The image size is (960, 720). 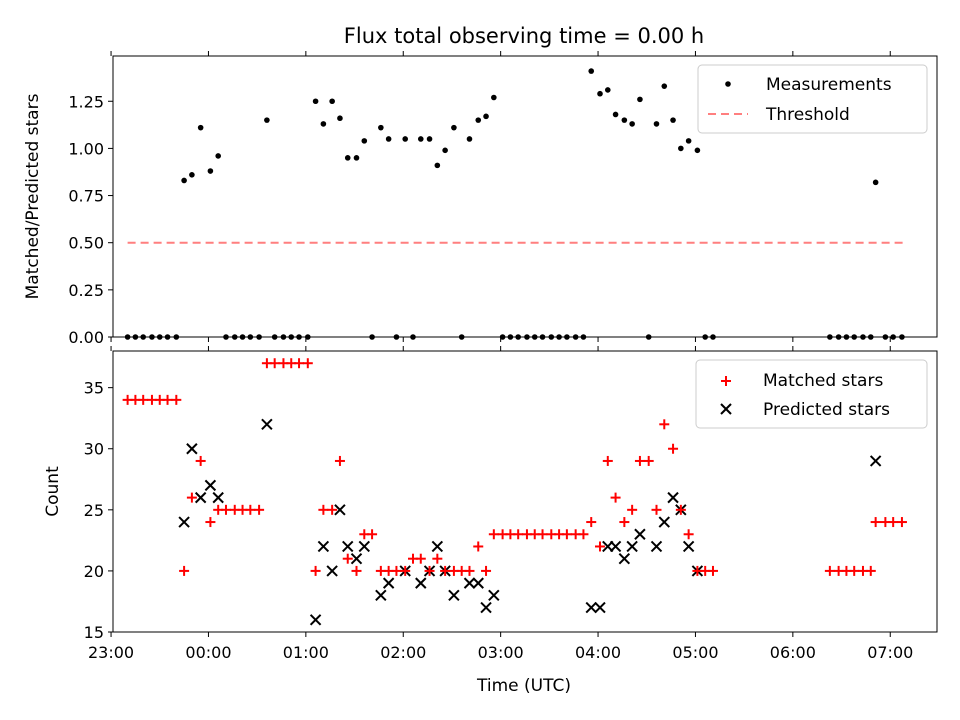 I want to click on y-tick-label: 30, so click(x=94, y=449).